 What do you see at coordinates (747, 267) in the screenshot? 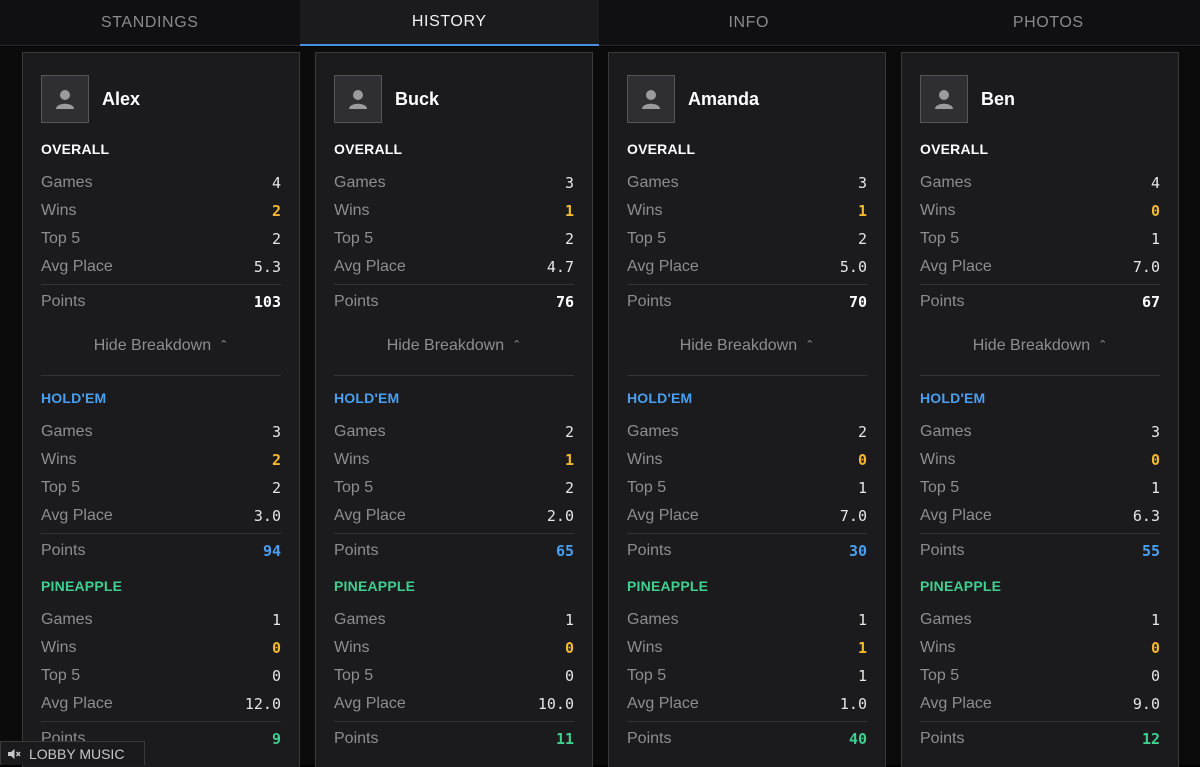
I see `stat-row-avg: Avg Place 5.0` at bounding box center [747, 267].